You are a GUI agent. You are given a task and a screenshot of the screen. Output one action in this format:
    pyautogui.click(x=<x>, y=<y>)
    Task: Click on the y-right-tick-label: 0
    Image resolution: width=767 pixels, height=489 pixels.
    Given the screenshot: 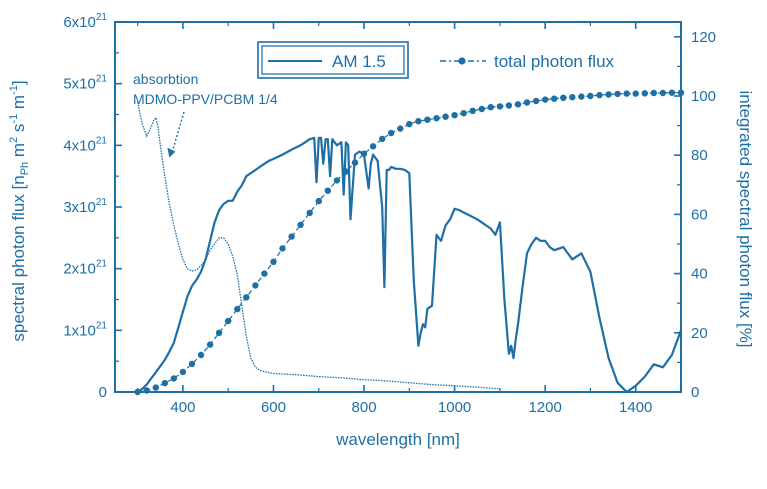 What is the action you would take?
    pyautogui.click(x=695, y=392)
    